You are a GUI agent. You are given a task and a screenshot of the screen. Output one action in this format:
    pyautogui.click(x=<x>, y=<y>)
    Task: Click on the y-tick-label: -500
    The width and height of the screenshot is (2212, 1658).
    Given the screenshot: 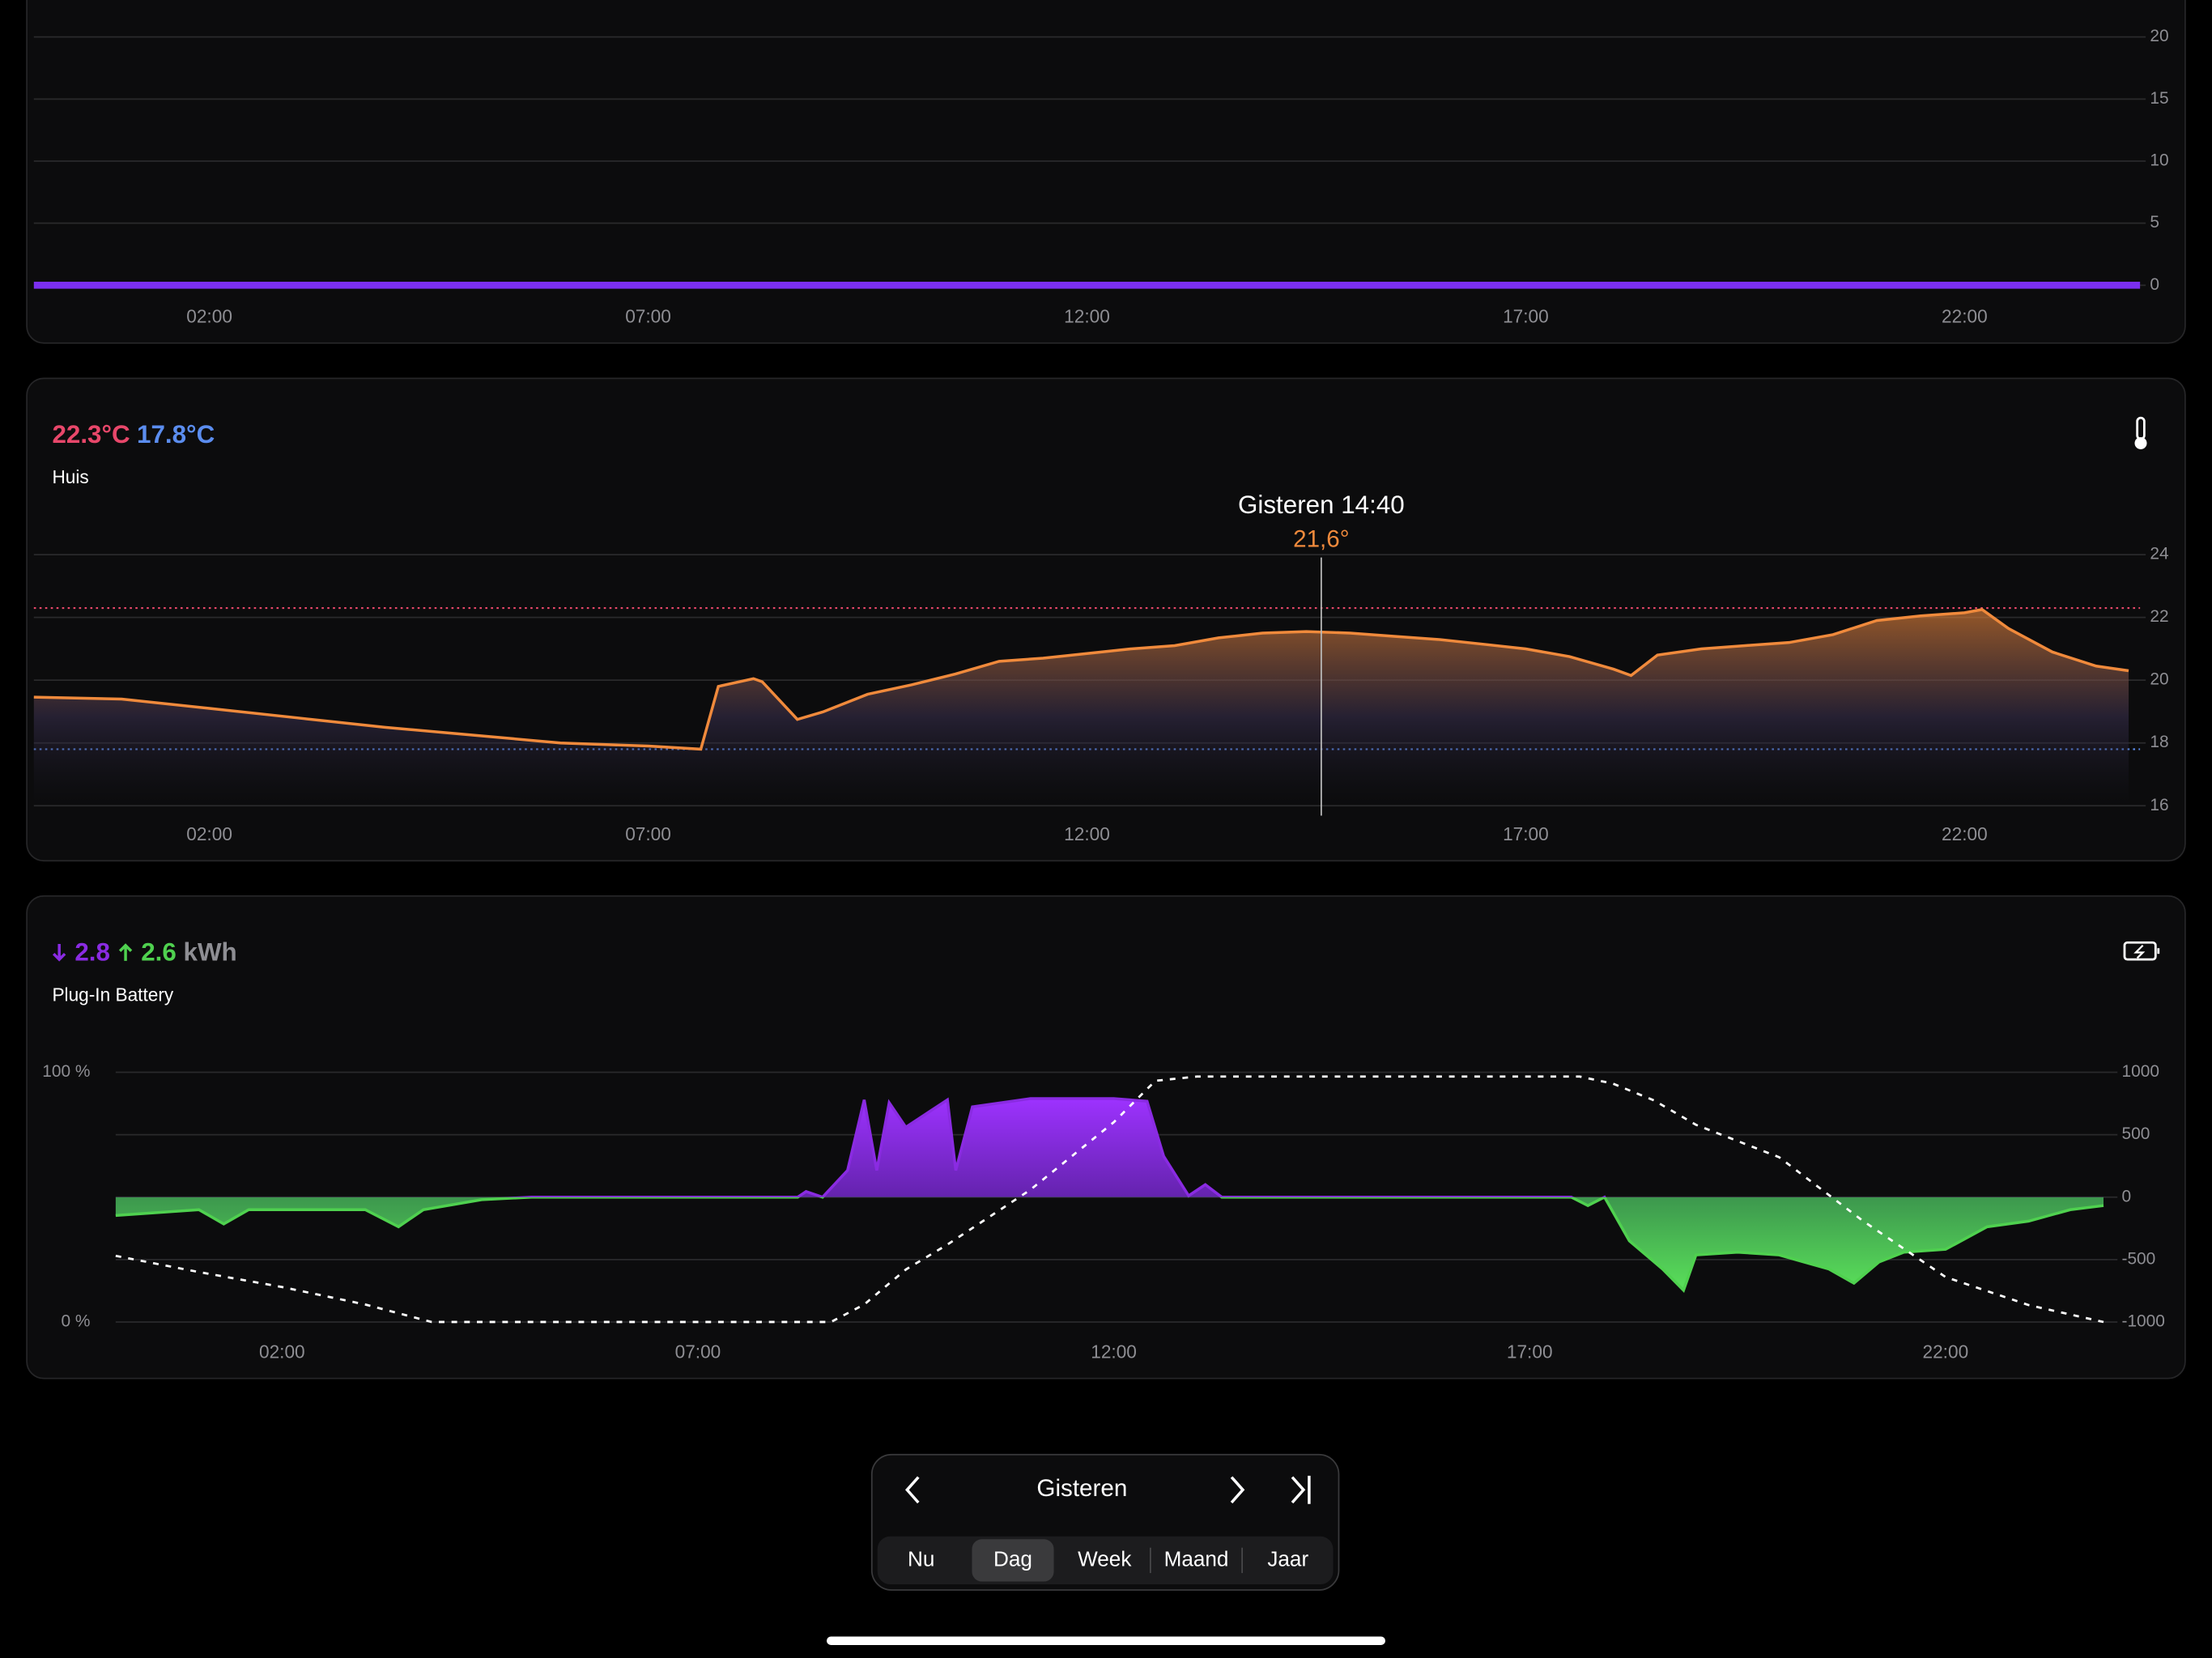 What is the action you would take?
    pyautogui.click(x=2138, y=1258)
    